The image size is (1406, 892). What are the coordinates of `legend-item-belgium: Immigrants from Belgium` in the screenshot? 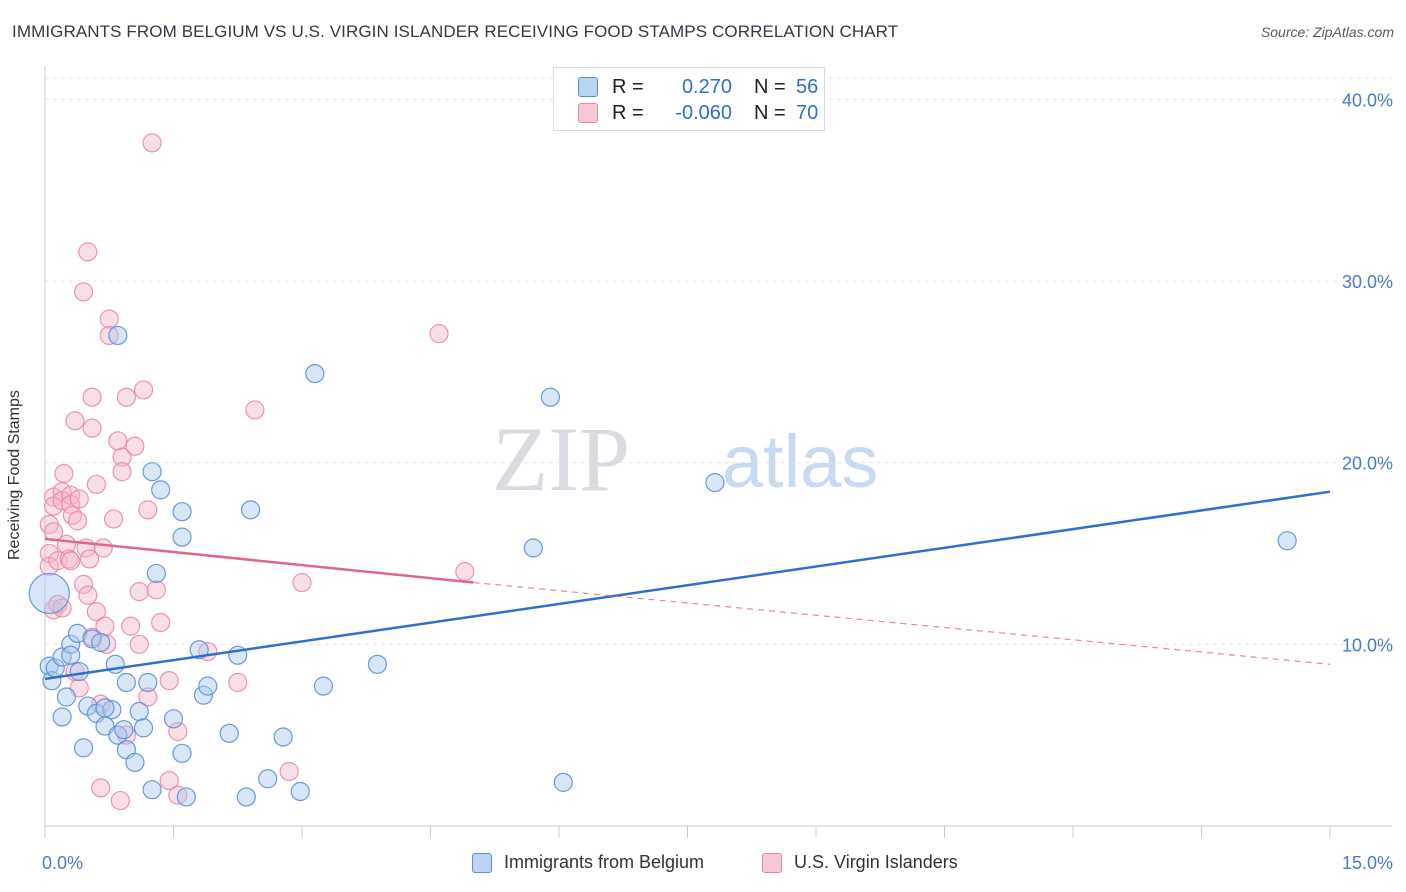 It's located at (588, 862).